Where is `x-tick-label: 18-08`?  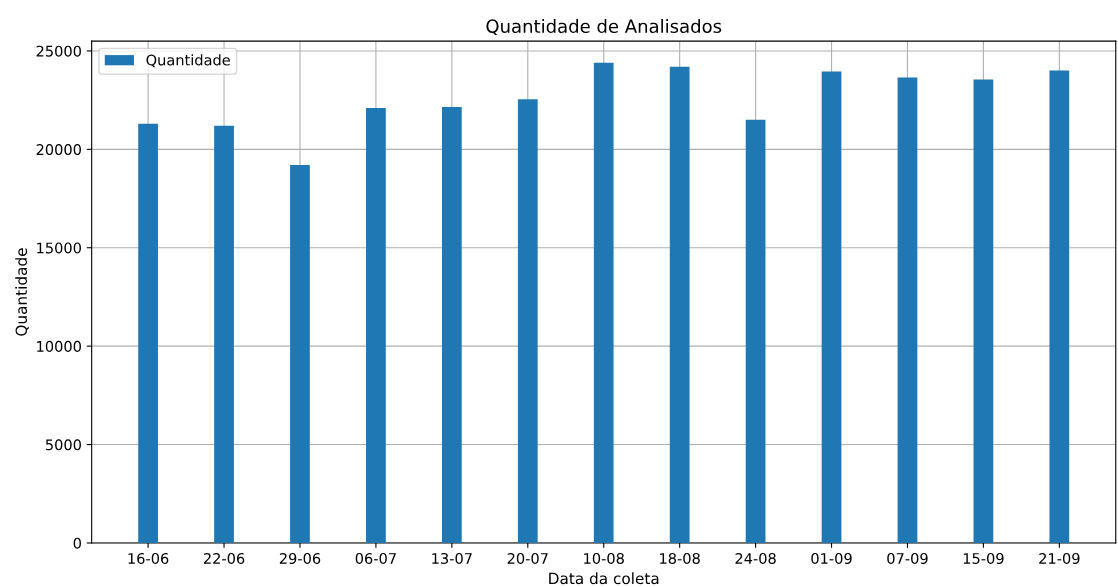 x-tick-label: 18-08 is located at coordinates (680, 558).